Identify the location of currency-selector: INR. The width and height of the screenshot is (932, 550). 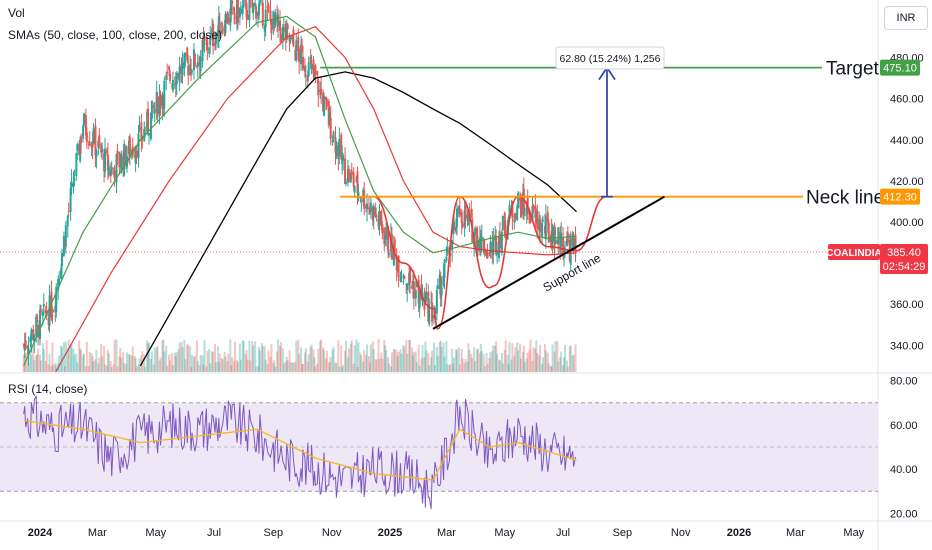
(906, 18).